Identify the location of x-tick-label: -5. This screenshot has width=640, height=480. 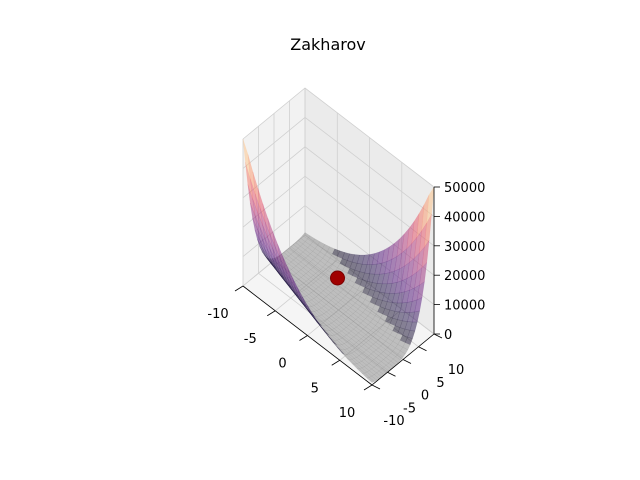
(250, 339).